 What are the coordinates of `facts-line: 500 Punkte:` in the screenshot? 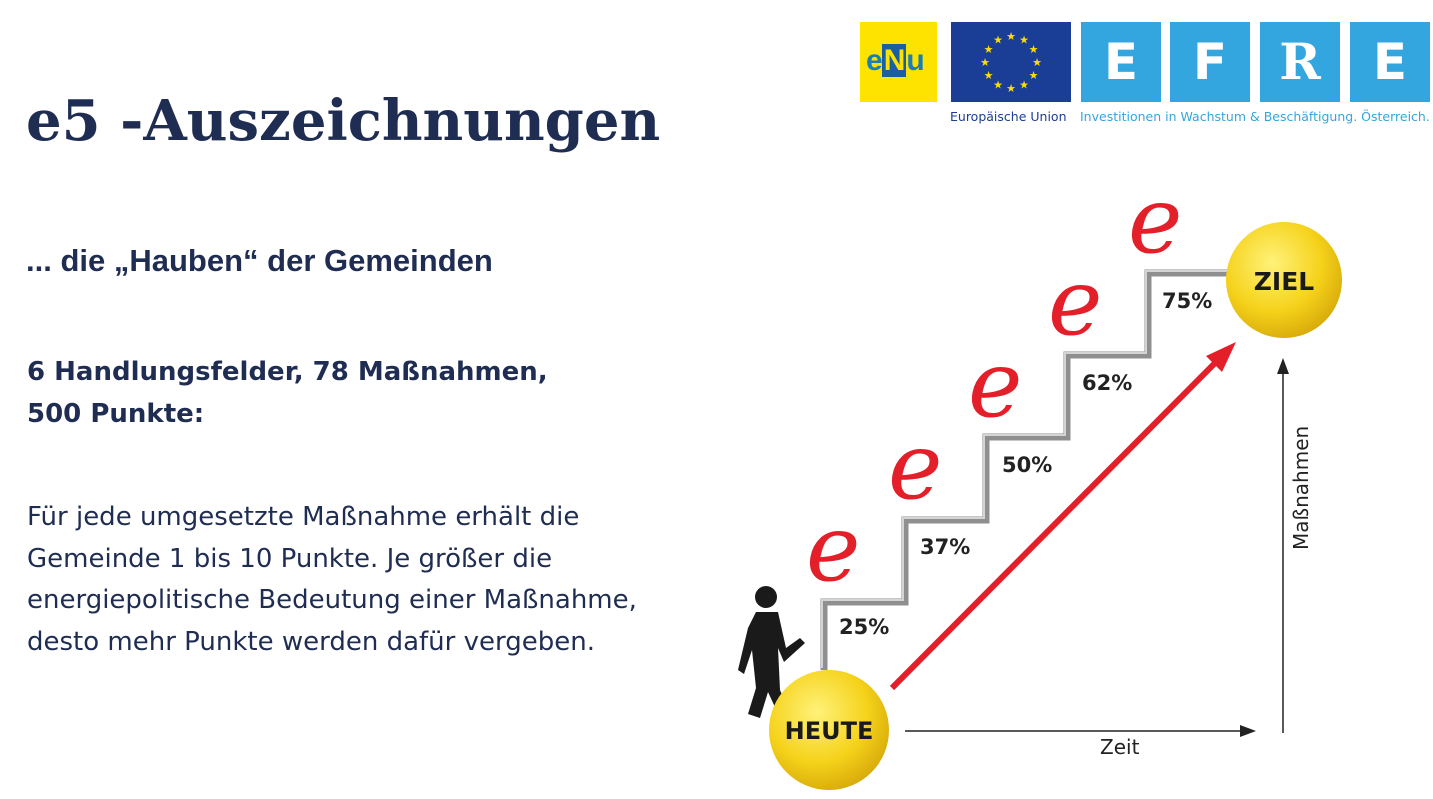 It's located at (116, 414).